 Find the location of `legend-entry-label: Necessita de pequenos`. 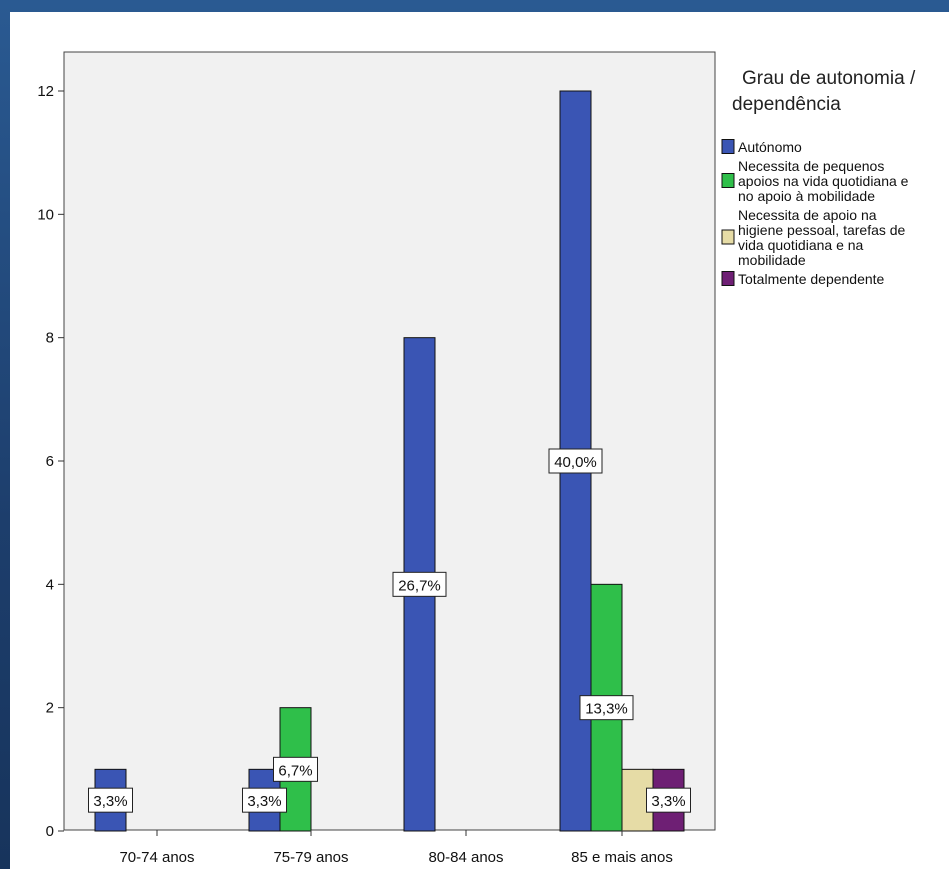

legend-entry-label: Necessita de pequenos is located at coordinates (811, 166).